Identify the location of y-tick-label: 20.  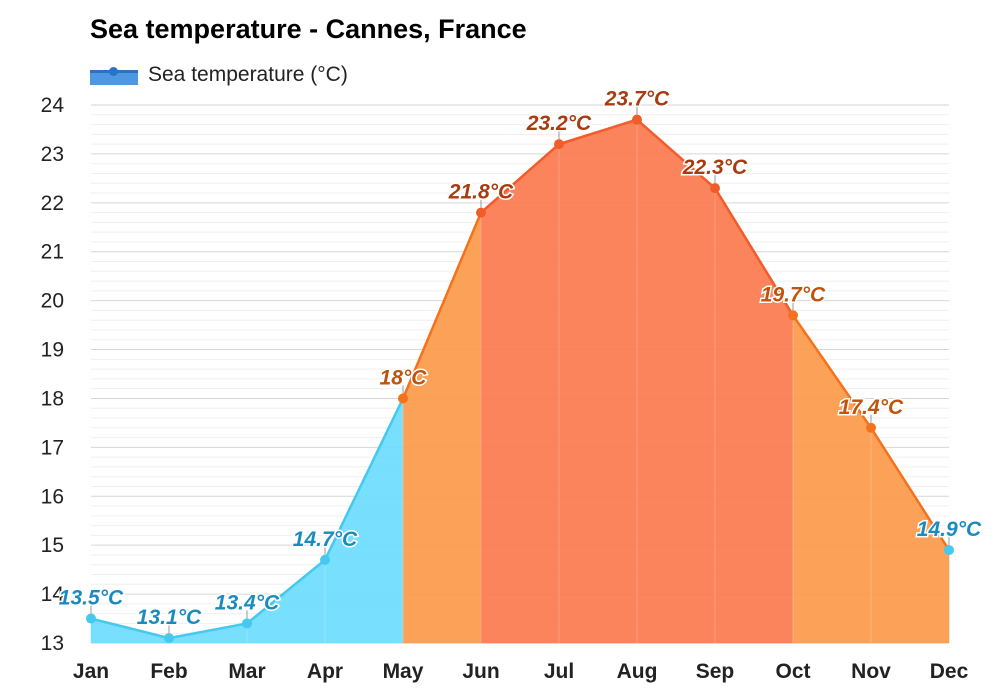
(52, 301).